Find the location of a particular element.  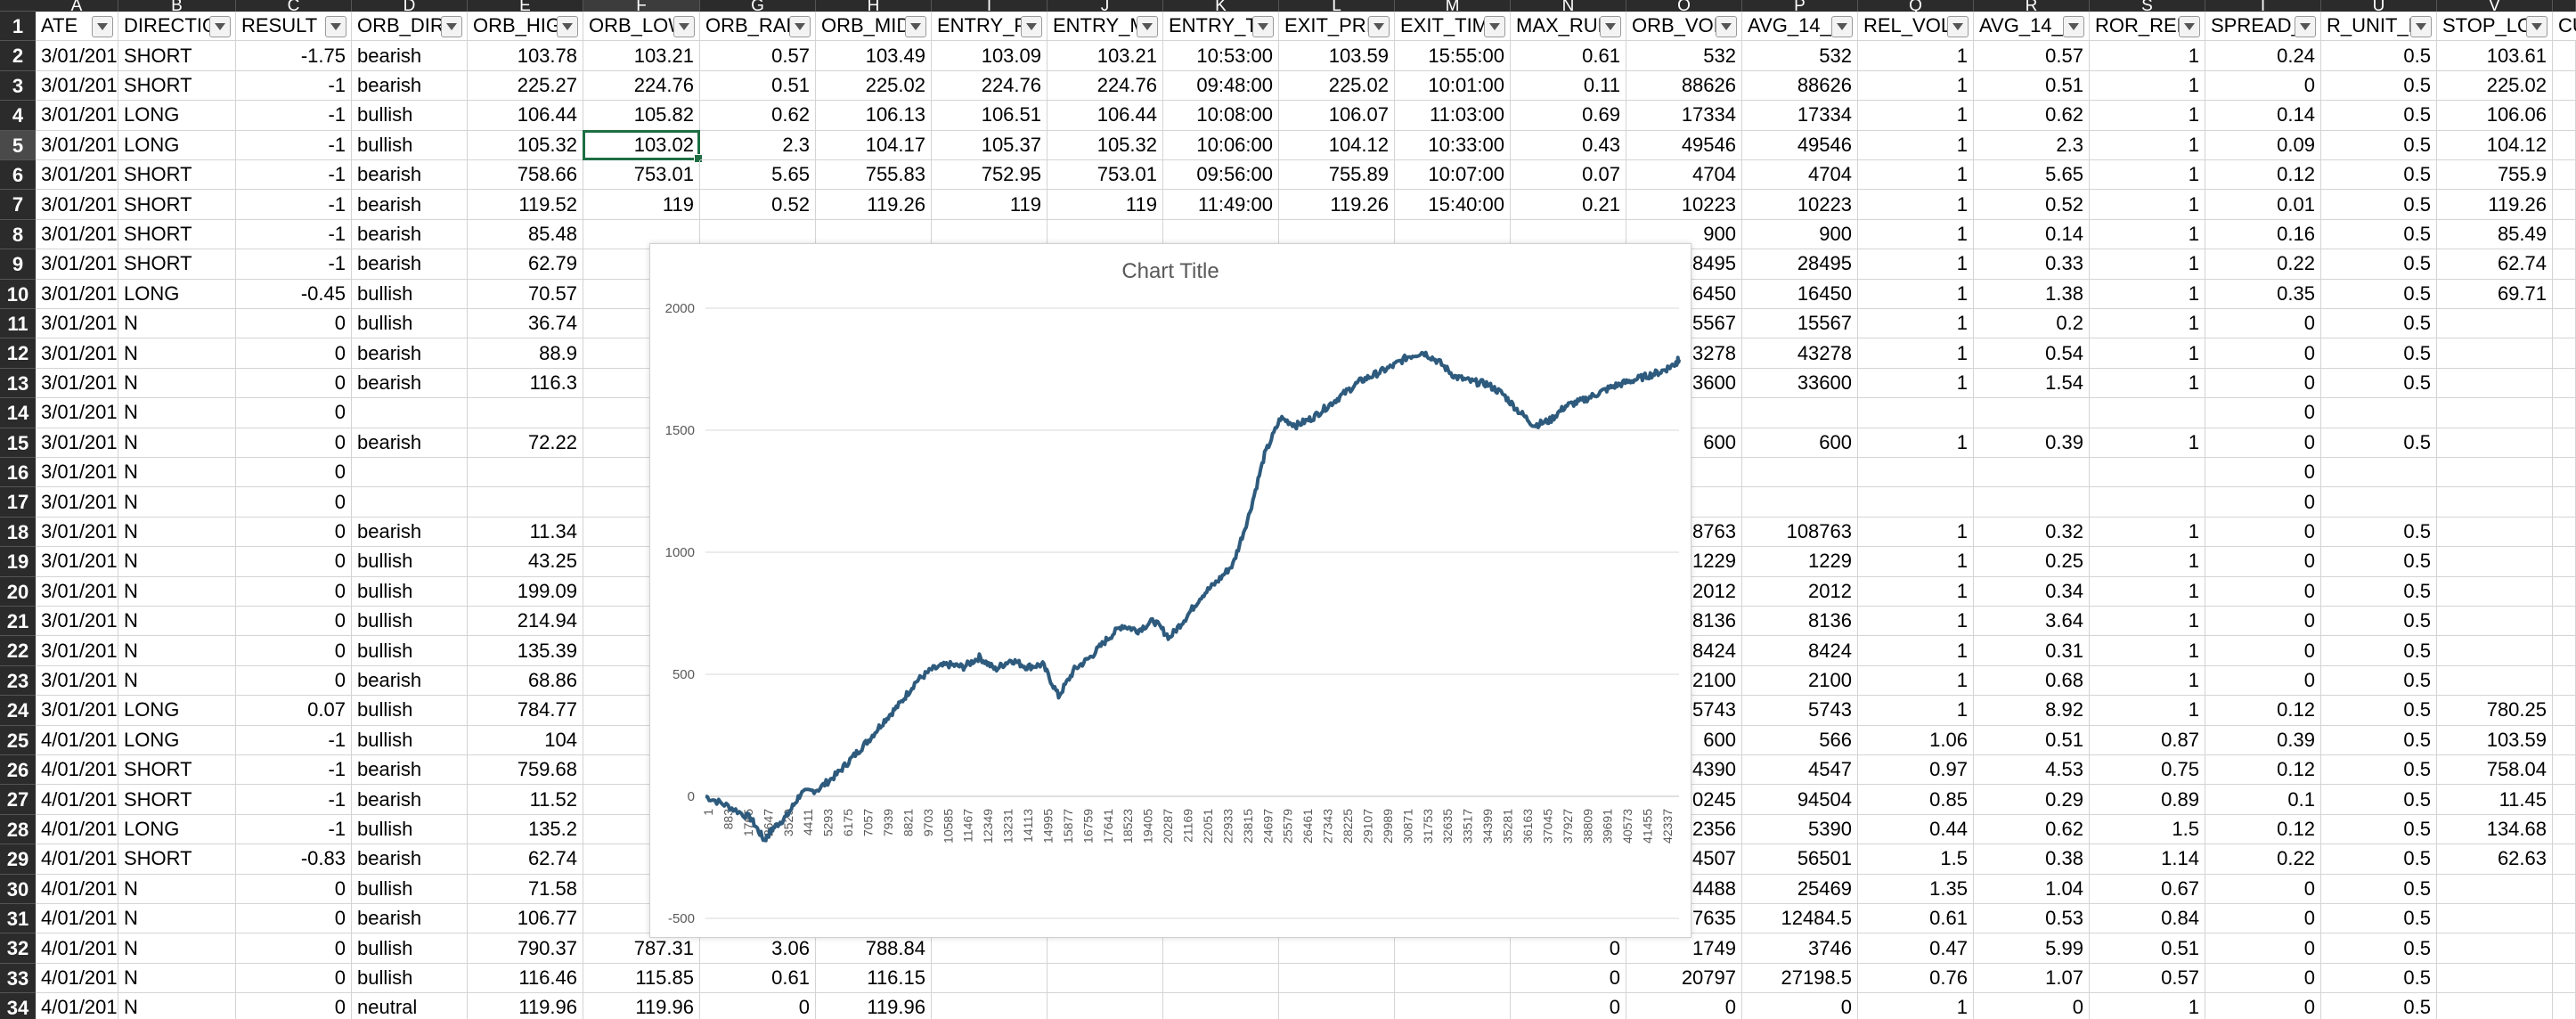

table-cell: 788.84 is located at coordinates (874, 948).